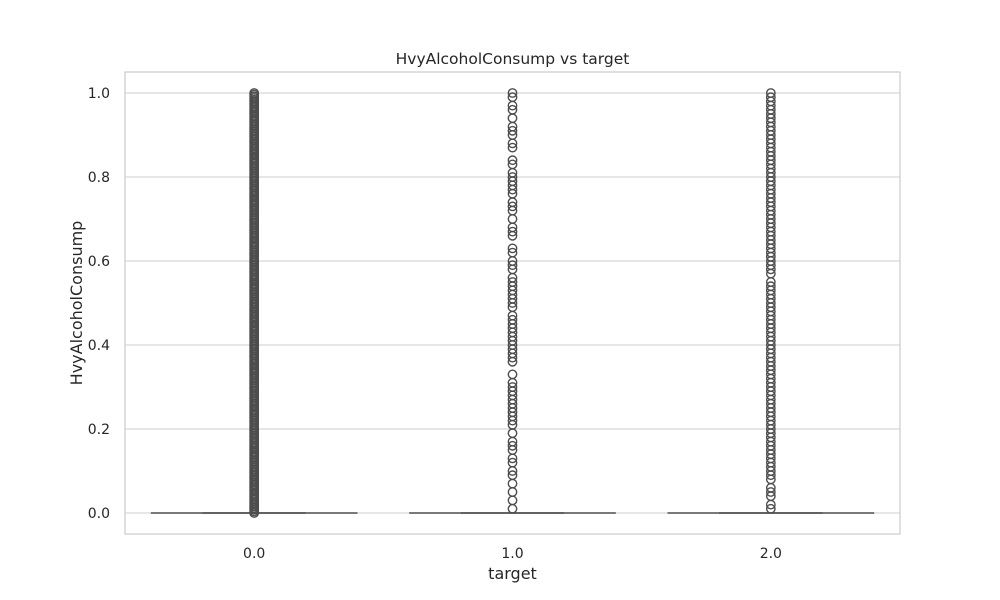 The width and height of the screenshot is (1000, 600). I want to click on y-tick-labels: 0.0 0.2 0.4 0.6 0.8 1.0, so click(99, 304).